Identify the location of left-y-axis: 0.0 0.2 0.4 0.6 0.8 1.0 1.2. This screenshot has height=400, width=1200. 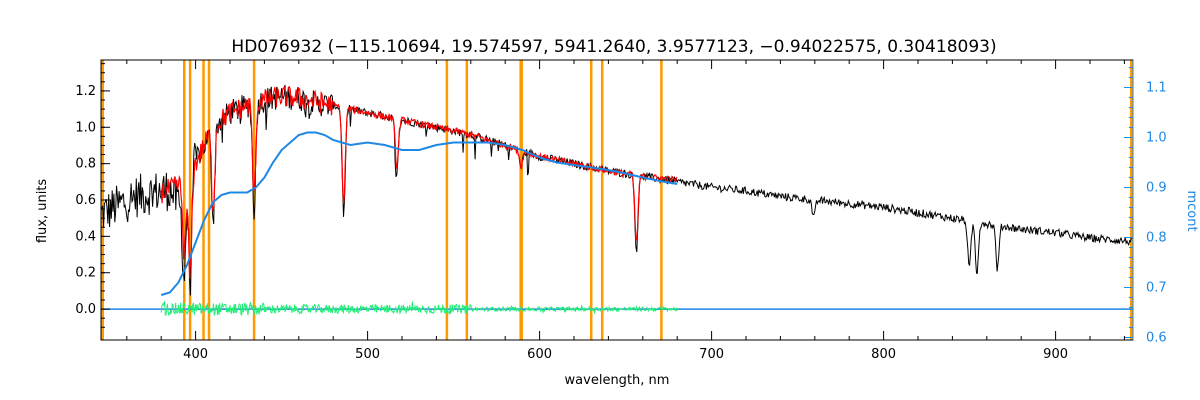
(92, 195).